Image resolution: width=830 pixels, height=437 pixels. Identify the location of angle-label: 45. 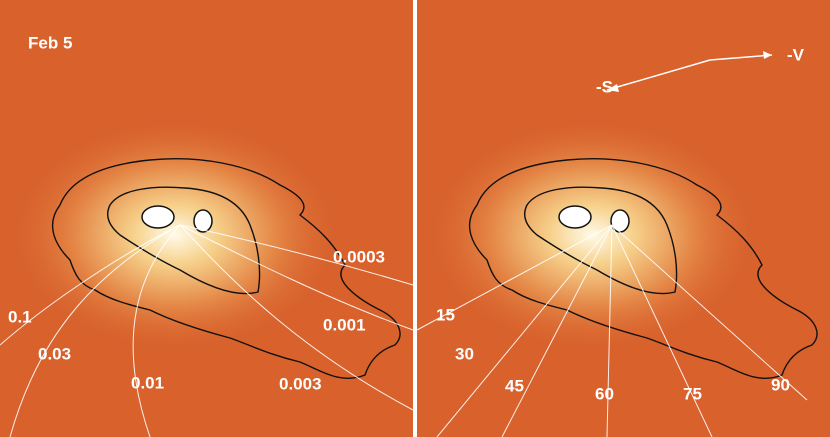
(514, 385).